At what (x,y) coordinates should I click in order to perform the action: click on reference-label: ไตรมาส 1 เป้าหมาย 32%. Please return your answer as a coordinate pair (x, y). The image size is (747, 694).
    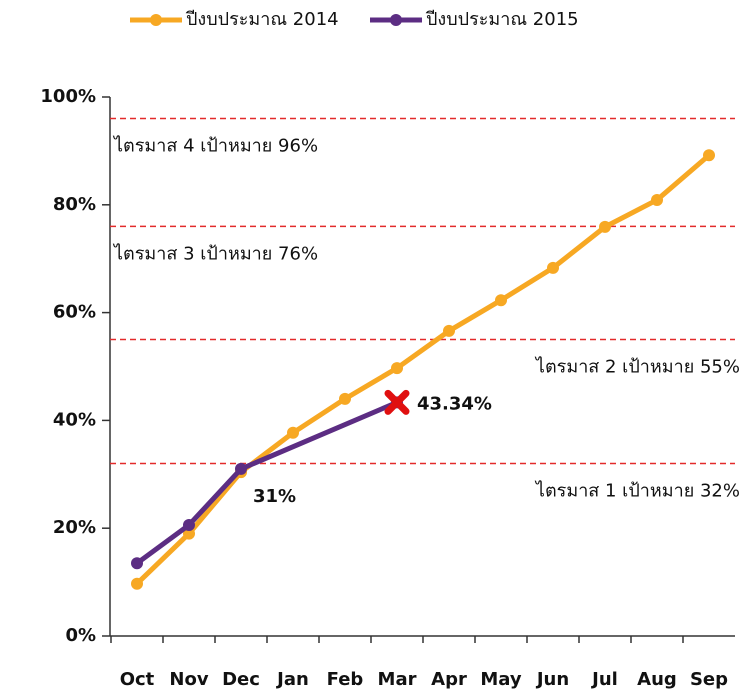
    Looking at the image, I should click on (637, 491).